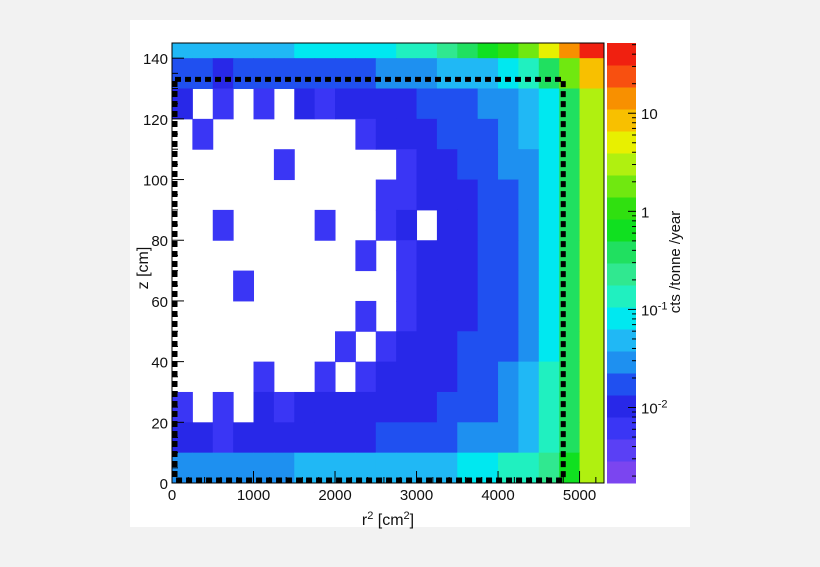  What do you see at coordinates (416, 495) in the screenshot?
I see `x-tick-label: 3000` at bounding box center [416, 495].